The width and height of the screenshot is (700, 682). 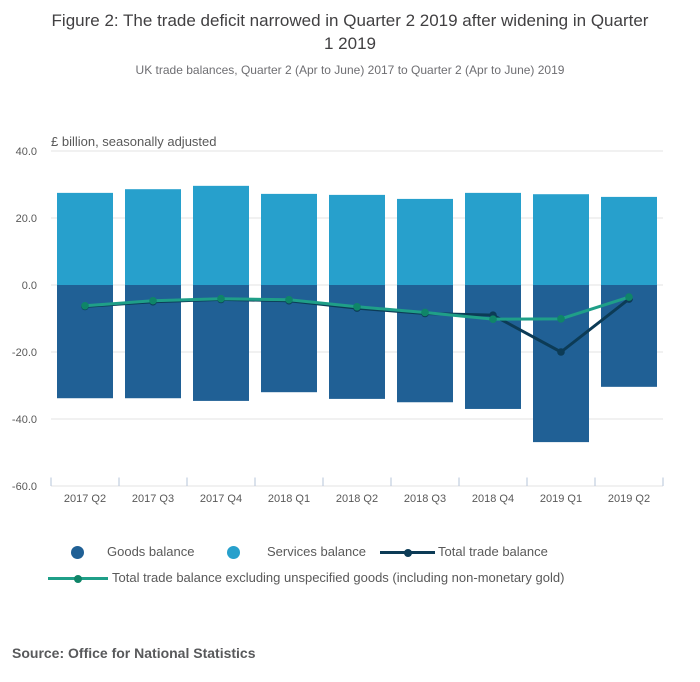 I want to click on legend-label-goods-balance: Goods balance, so click(x=151, y=551).